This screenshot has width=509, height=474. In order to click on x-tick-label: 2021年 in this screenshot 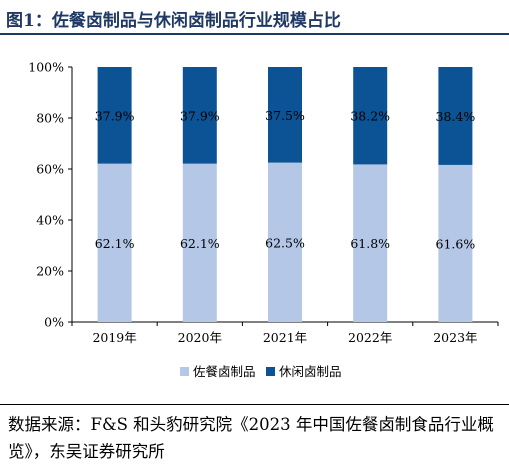, I will do `click(285, 337)`.